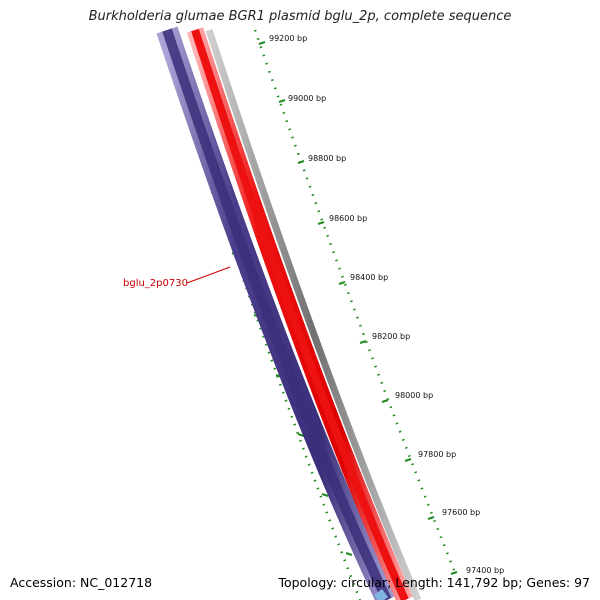 The width and height of the screenshot is (600, 600). I want to click on ruler-label-99200: 99200 bp, so click(288, 38).